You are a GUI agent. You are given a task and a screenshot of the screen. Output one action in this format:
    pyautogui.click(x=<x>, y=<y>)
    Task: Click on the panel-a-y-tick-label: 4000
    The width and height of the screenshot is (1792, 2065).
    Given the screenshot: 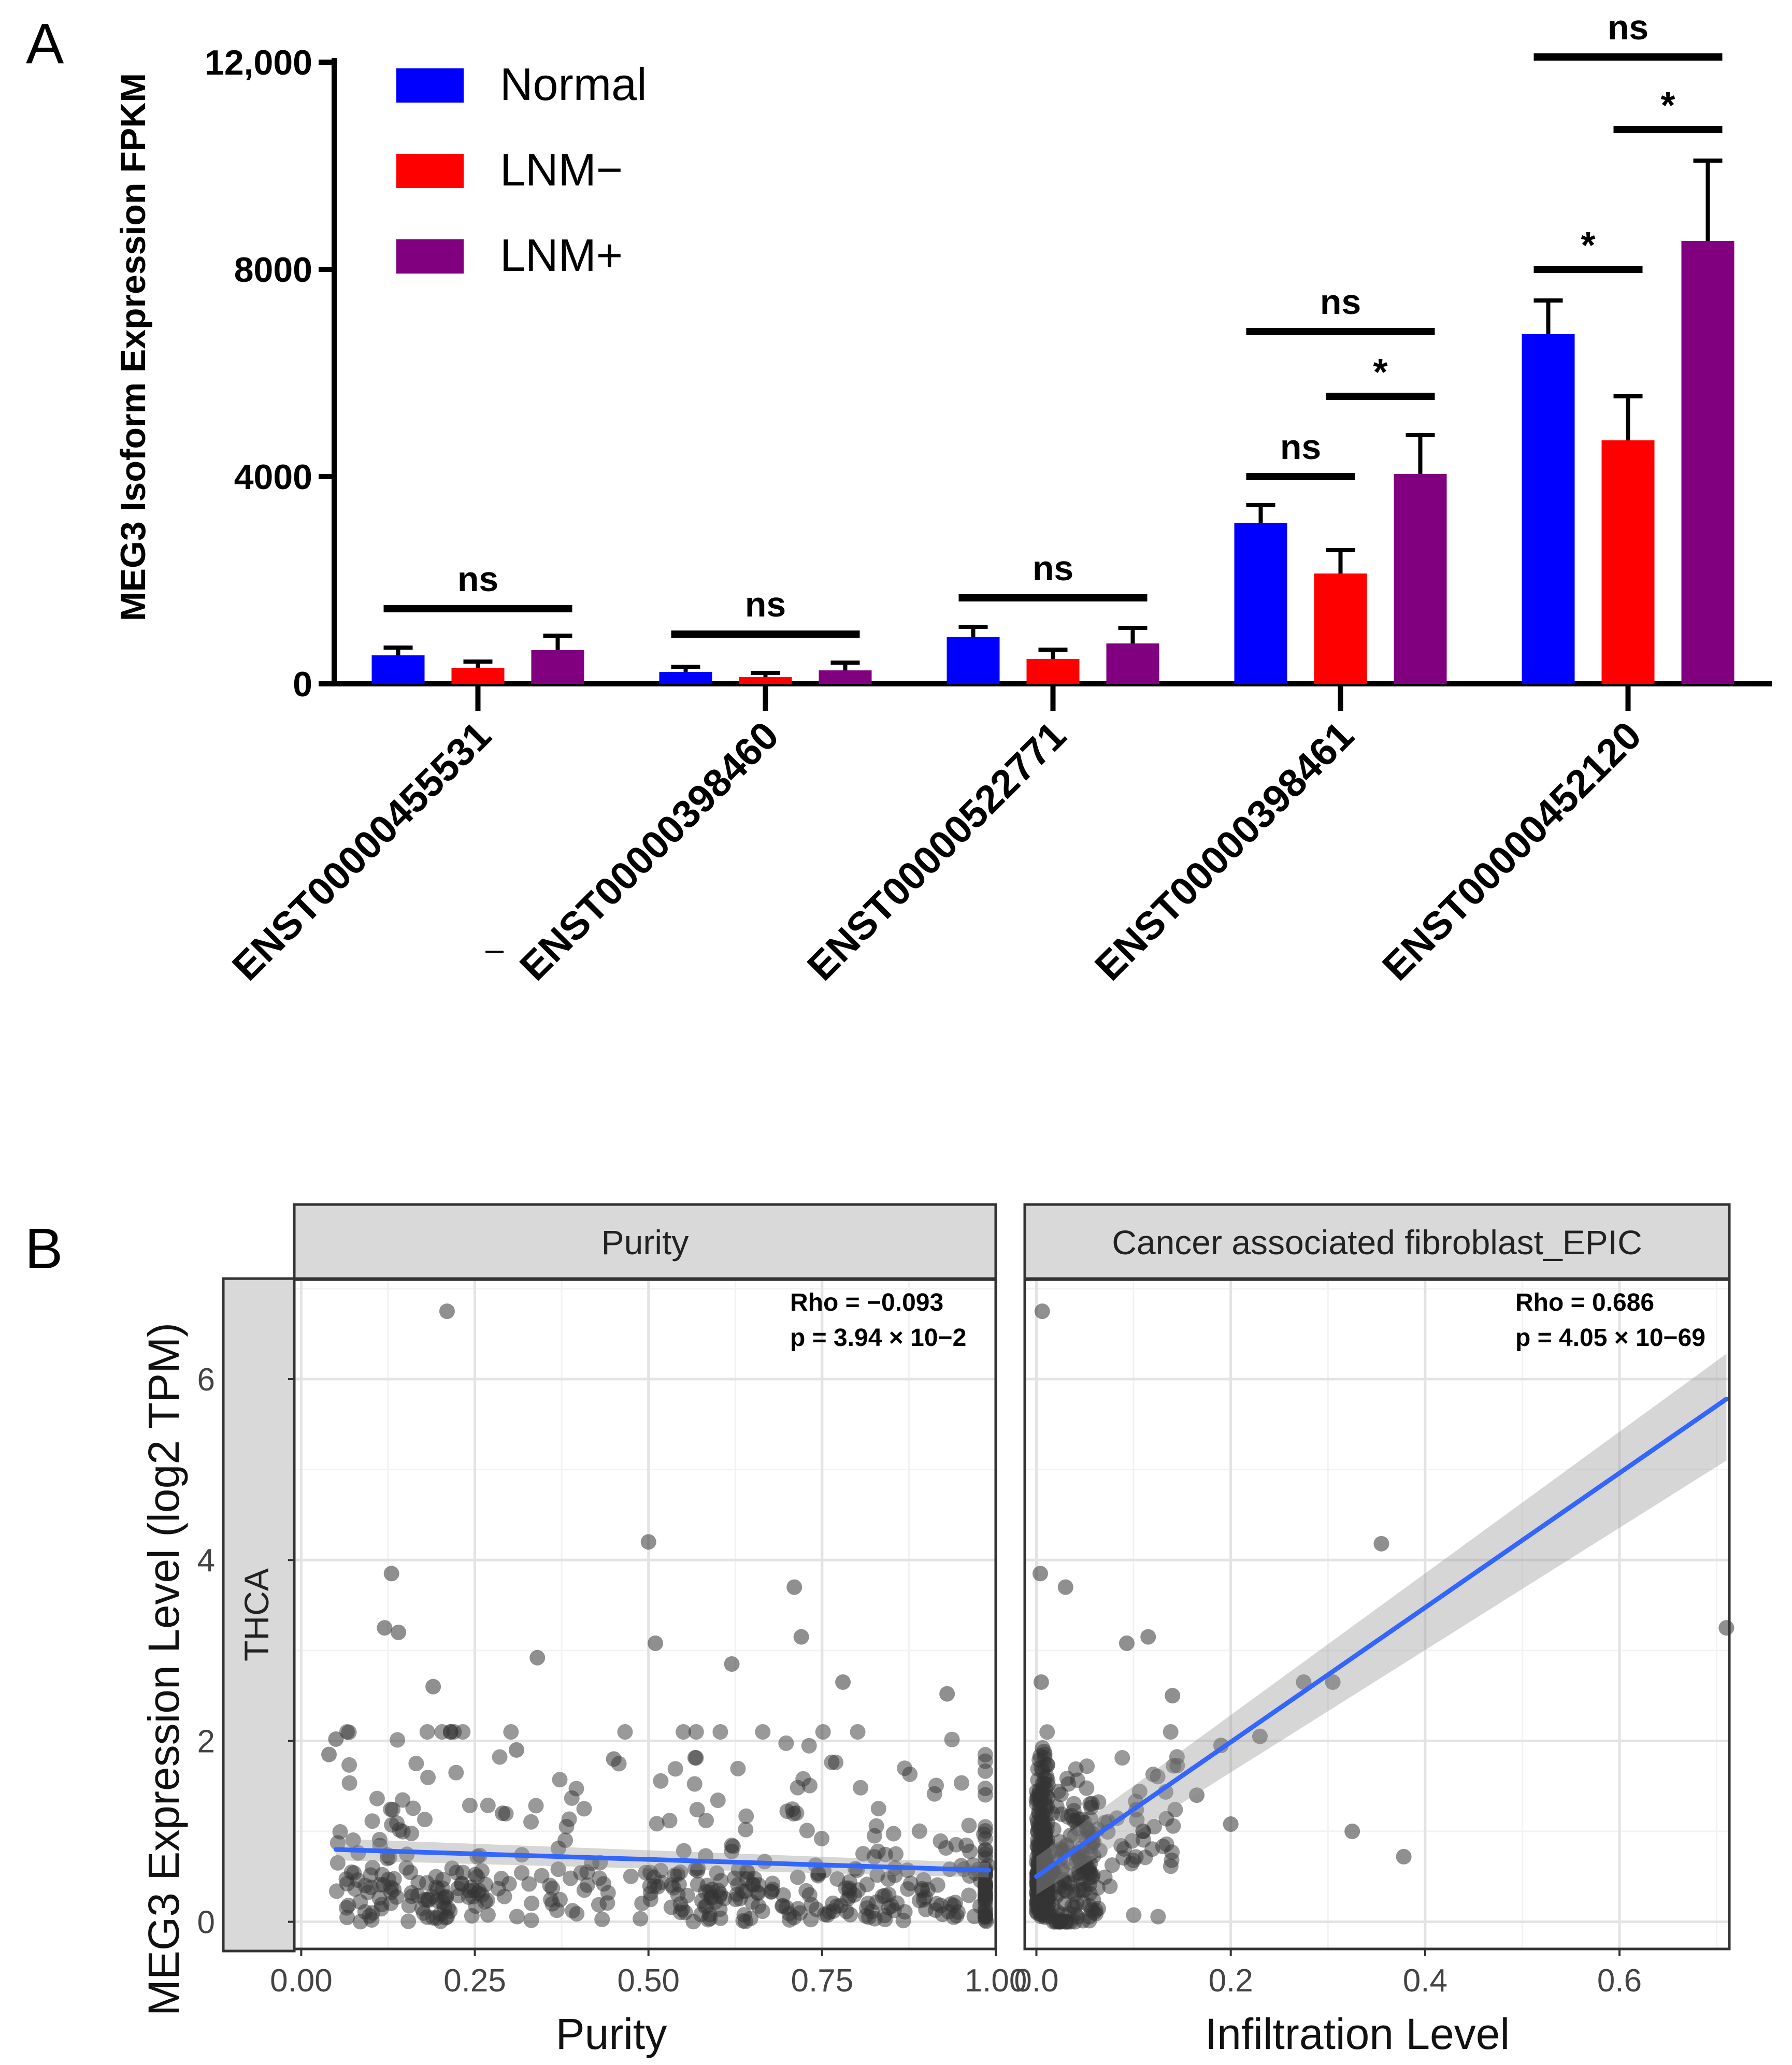 What is the action you would take?
    pyautogui.click(x=273, y=477)
    